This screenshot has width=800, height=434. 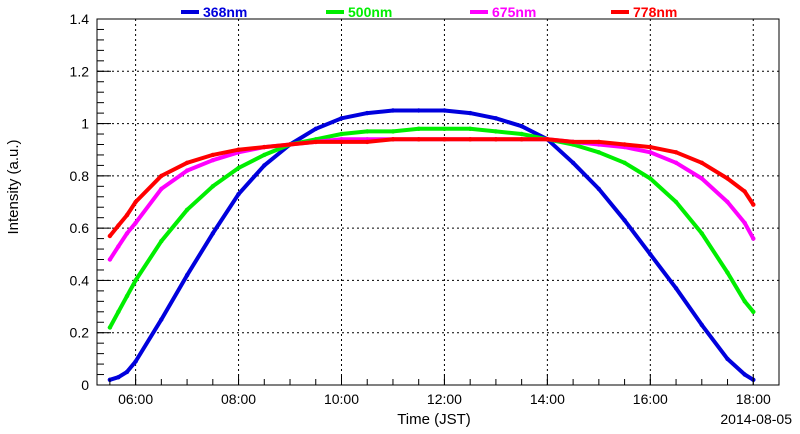 I want to click on legend: 368nm 500nm 675nm 778nm, so click(x=429, y=12).